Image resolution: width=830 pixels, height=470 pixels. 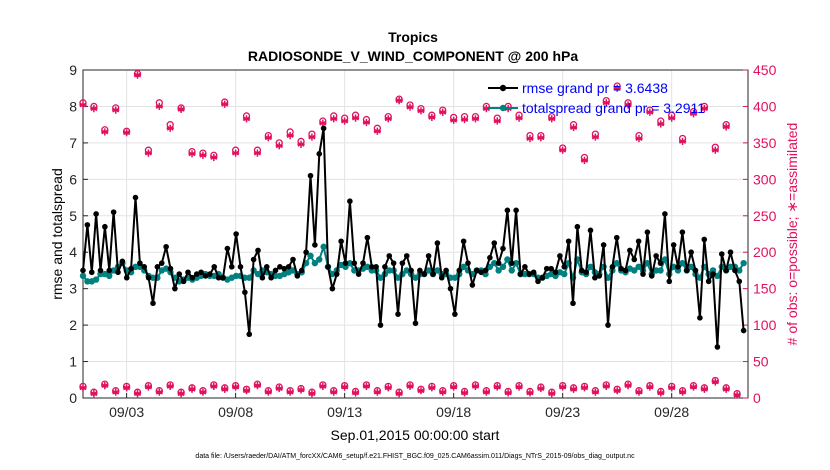 I want to click on left-tick-label: 0, so click(x=73, y=398).